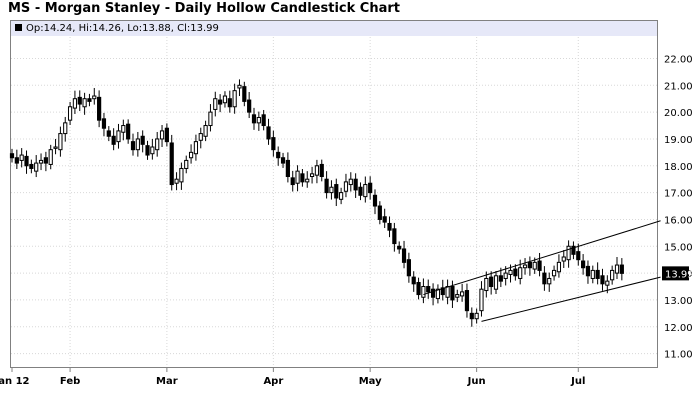 This screenshot has height=411, width=700. What do you see at coordinates (678, 247) in the screenshot?
I see `y-tick-label: 15.00` at bounding box center [678, 247].